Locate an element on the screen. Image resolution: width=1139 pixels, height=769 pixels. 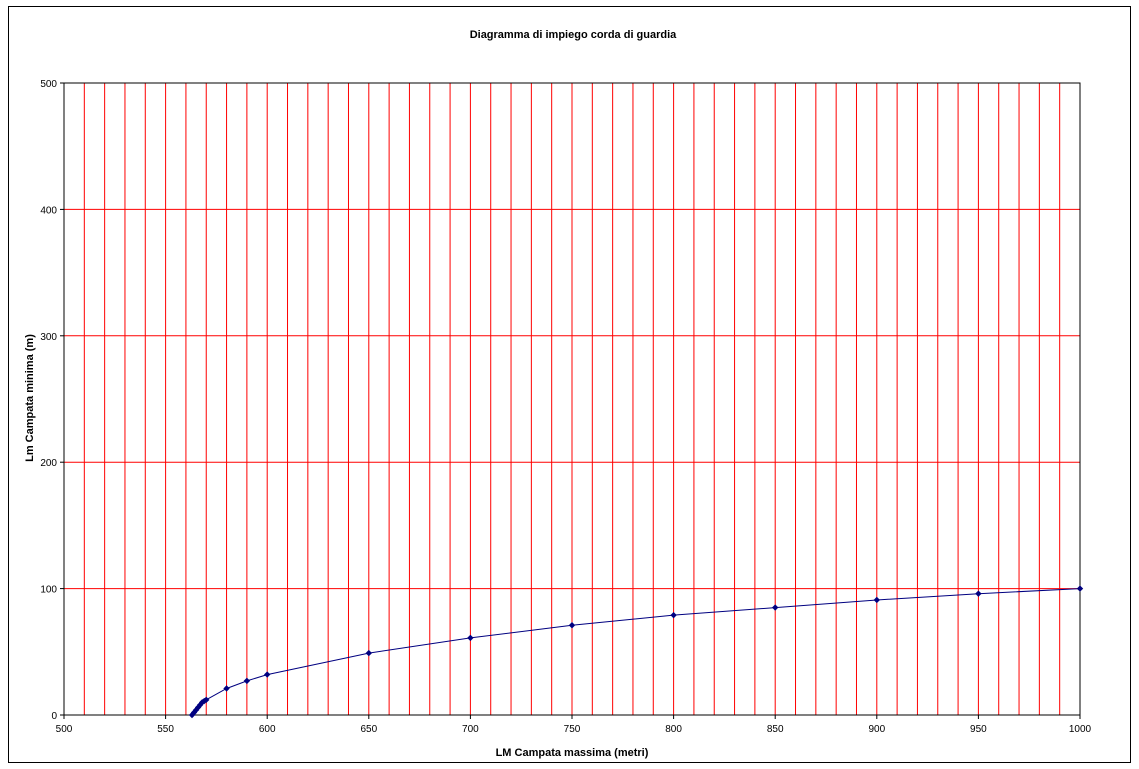
y-tick-label: 200 is located at coordinates (48, 463).